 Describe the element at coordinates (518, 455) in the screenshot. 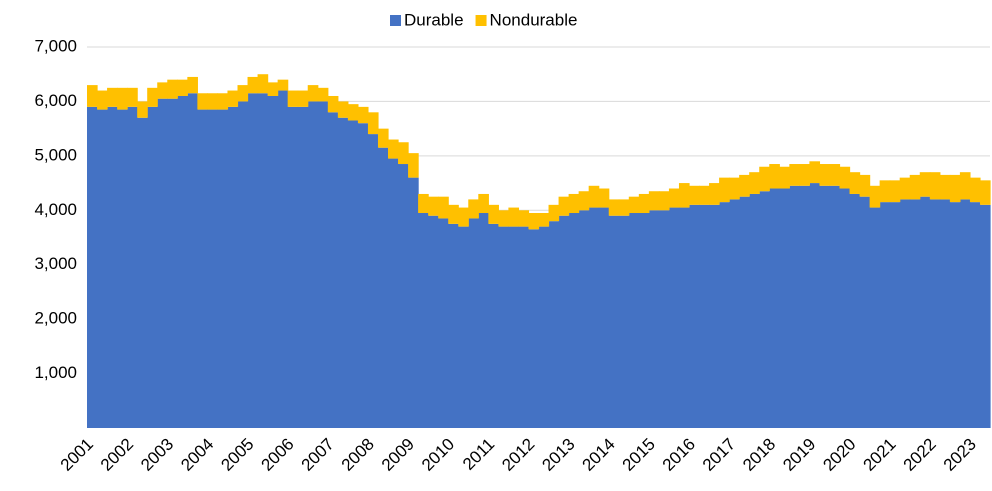

I see `x-tick-label: 2012` at that location.